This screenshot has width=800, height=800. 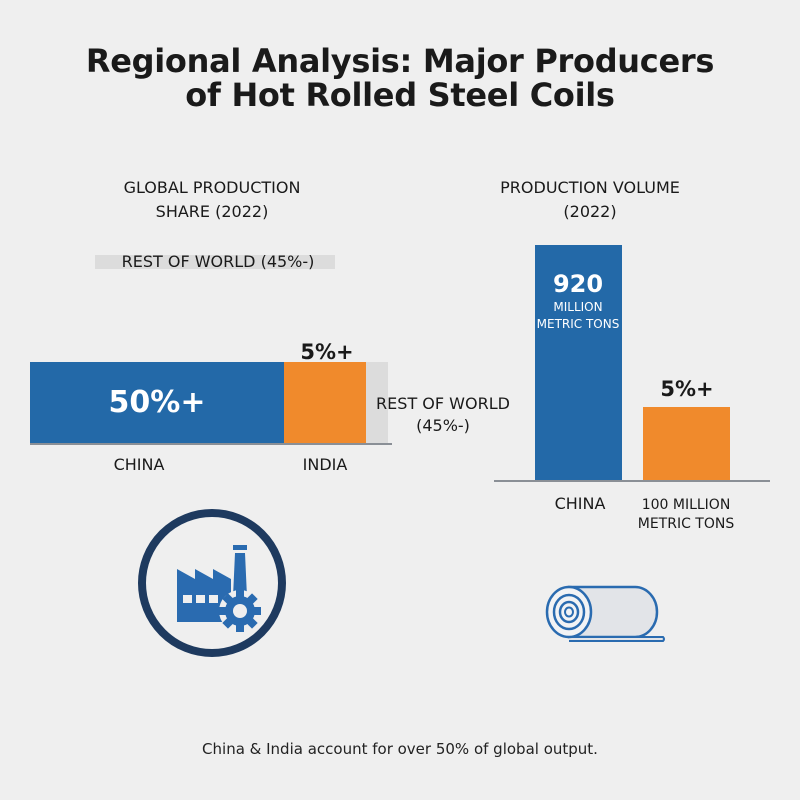 I want to click on title-line-2: of Hot Rolled Steel Coils, so click(x=400, y=95).